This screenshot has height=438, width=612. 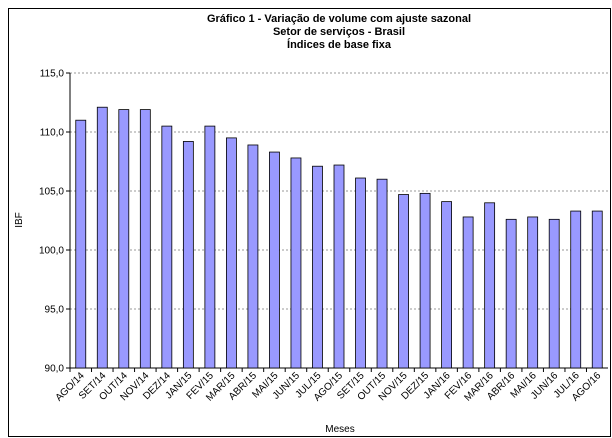 What do you see at coordinates (51, 192) in the screenshot?
I see `y-tick-label: 105,0` at bounding box center [51, 192].